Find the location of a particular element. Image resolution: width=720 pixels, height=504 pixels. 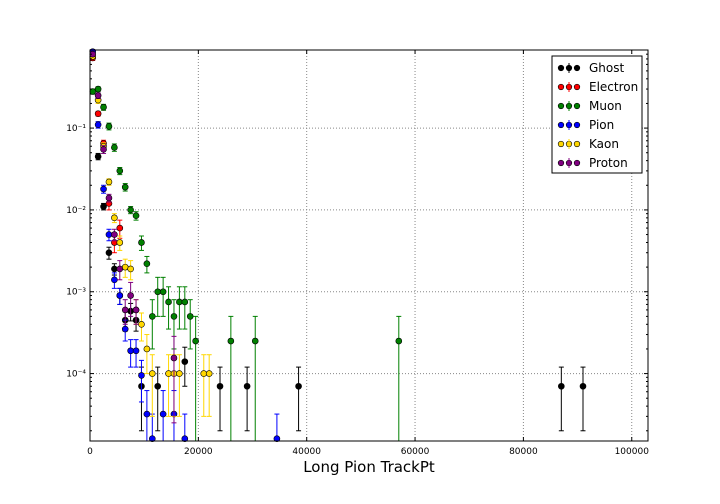

y-tick-label: 10⁻¹ is located at coordinates (76, 129).